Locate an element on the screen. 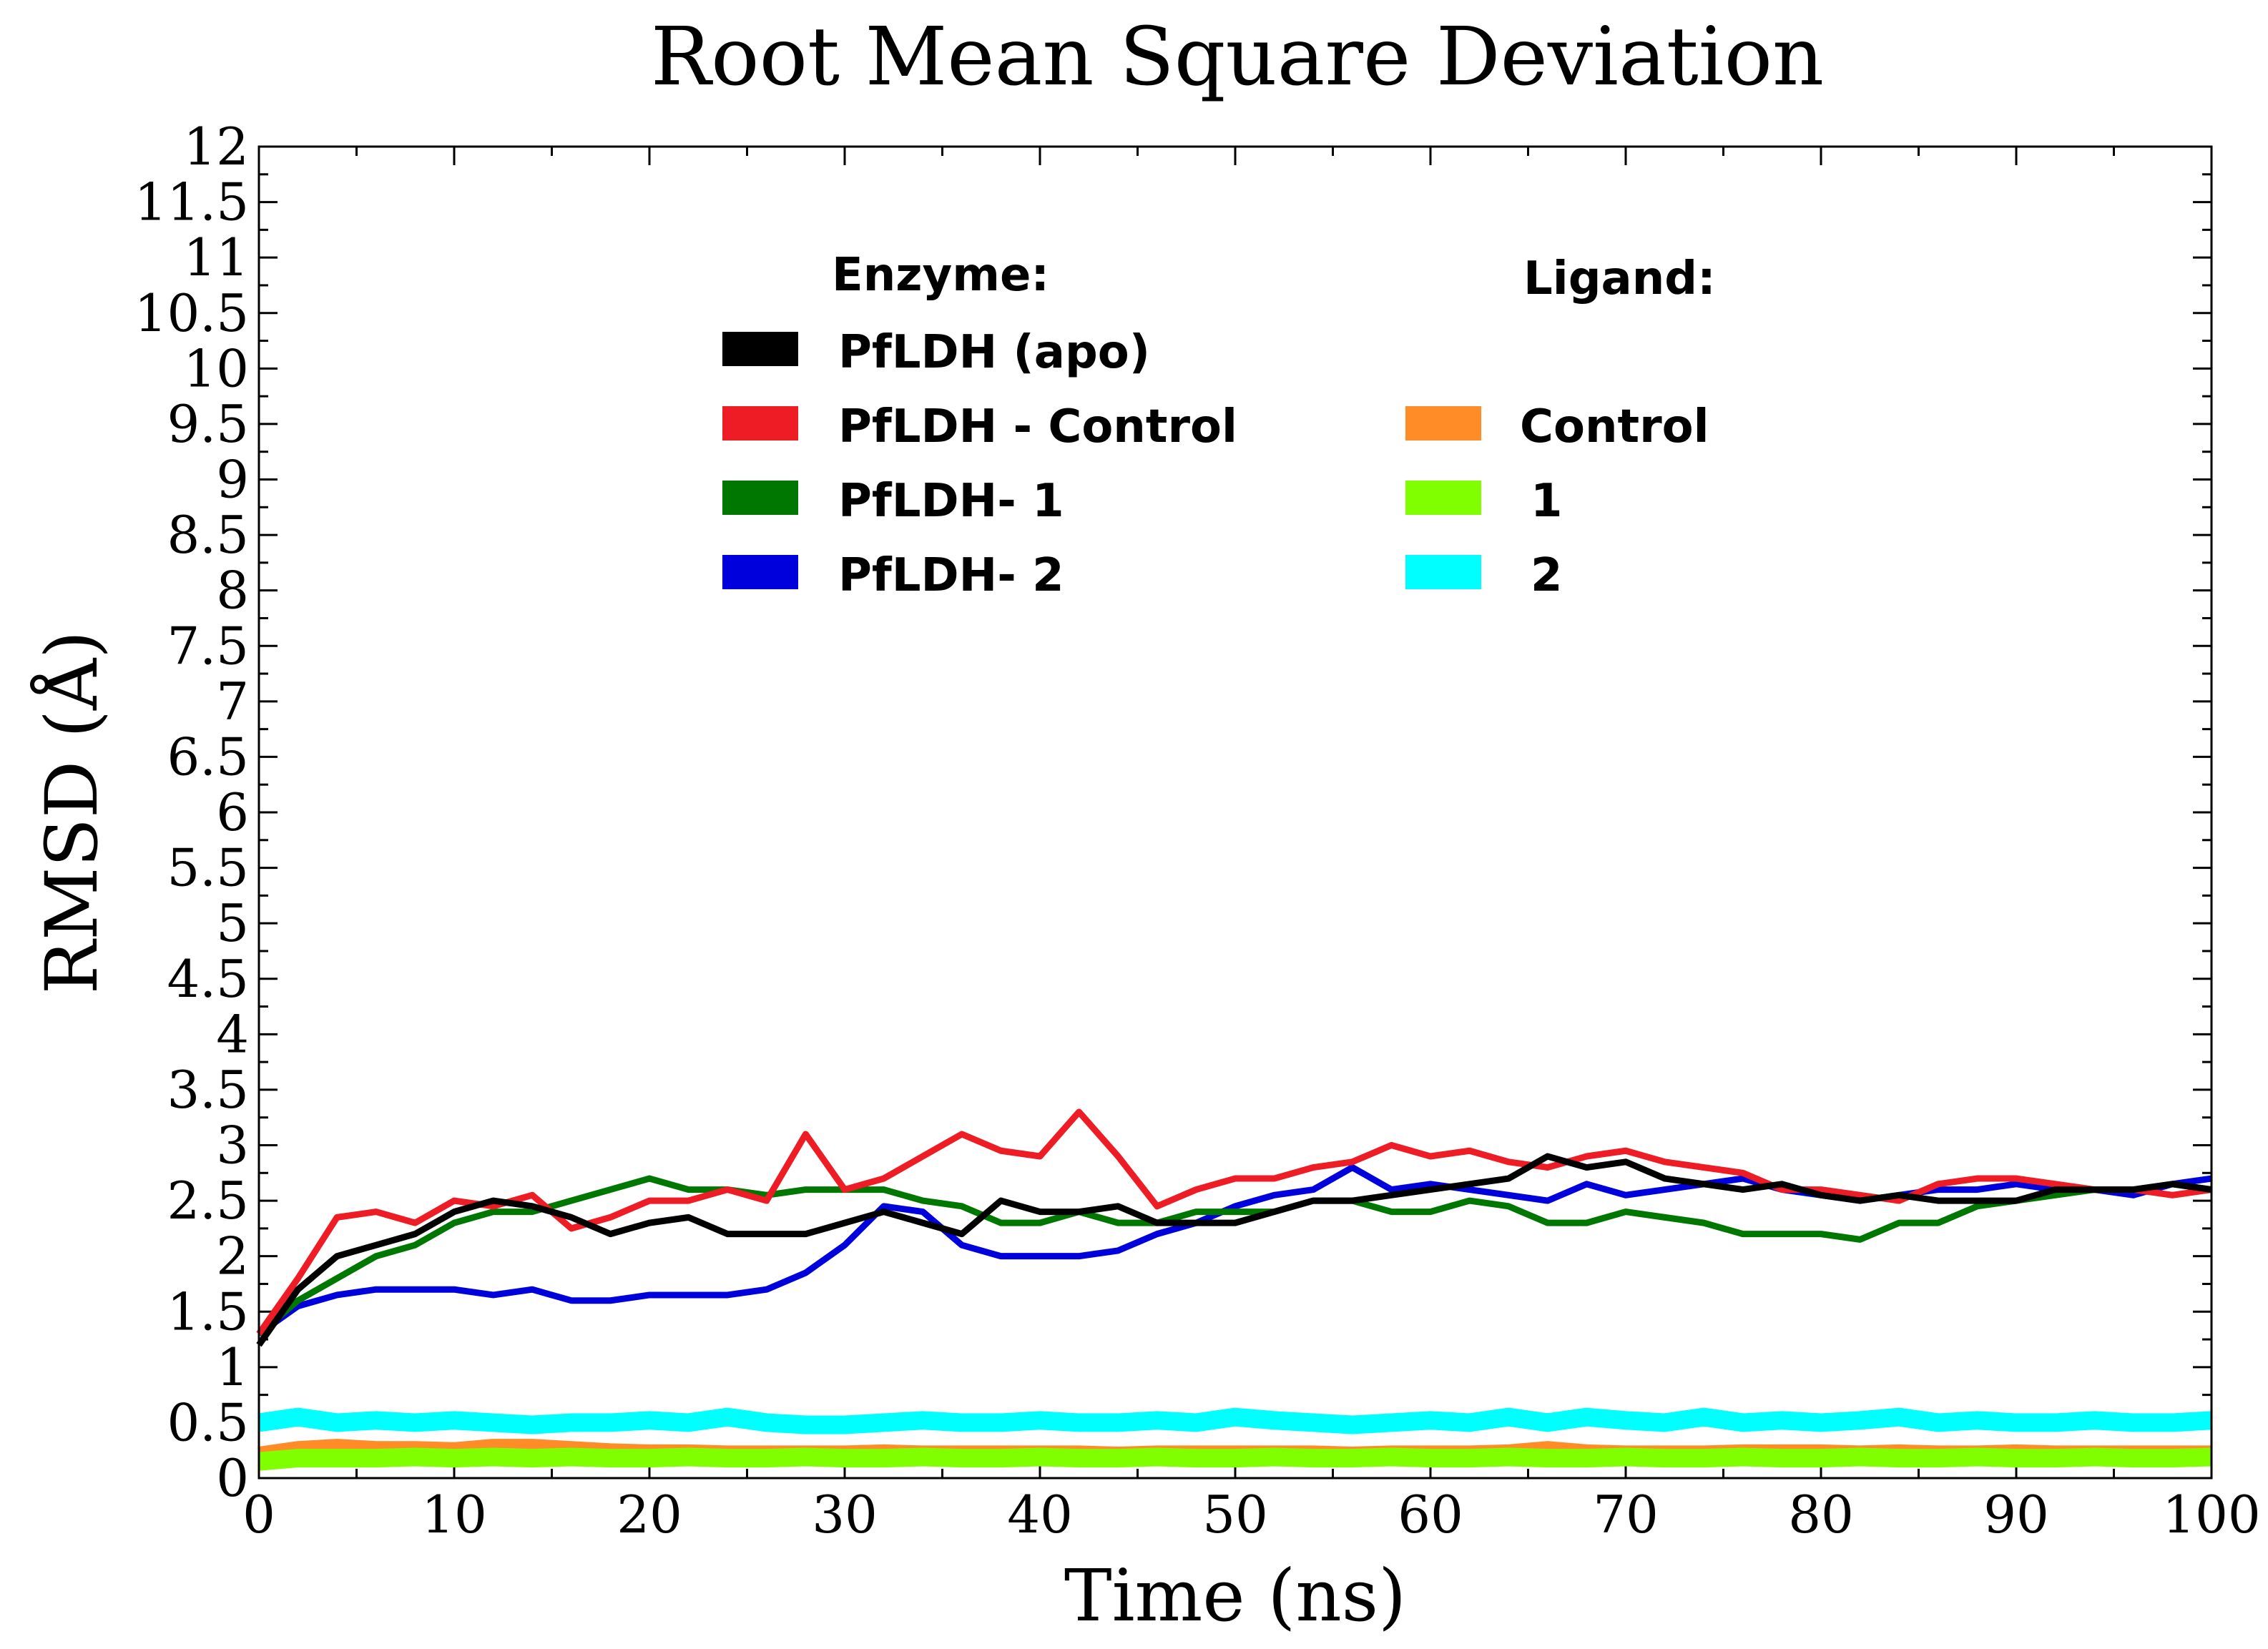 The image size is (2268, 1649). legend-label-0: PfLDH (apo) is located at coordinates (994, 352).